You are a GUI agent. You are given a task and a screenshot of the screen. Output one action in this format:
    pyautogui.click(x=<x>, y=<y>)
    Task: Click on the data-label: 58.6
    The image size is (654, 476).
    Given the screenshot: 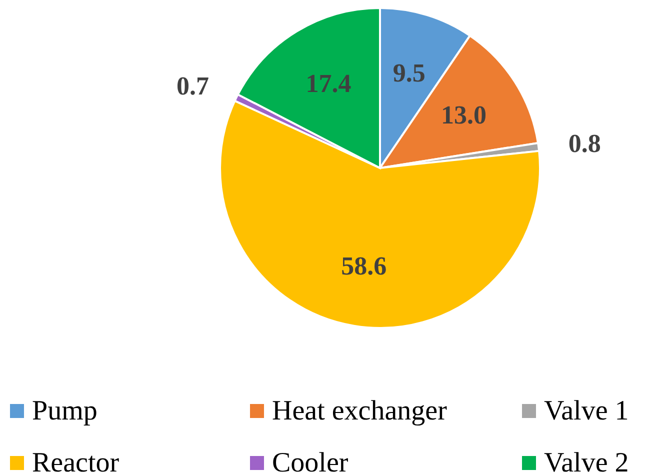 What is the action you would take?
    pyautogui.click(x=364, y=265)
    